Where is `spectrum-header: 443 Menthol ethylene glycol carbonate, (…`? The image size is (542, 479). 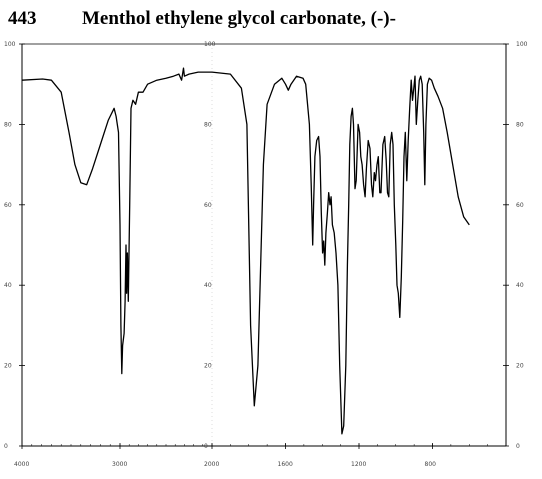
spectrum-header: 443 Menthol ethylene glycol carbonate, (… is located at coordinates (273, 21).